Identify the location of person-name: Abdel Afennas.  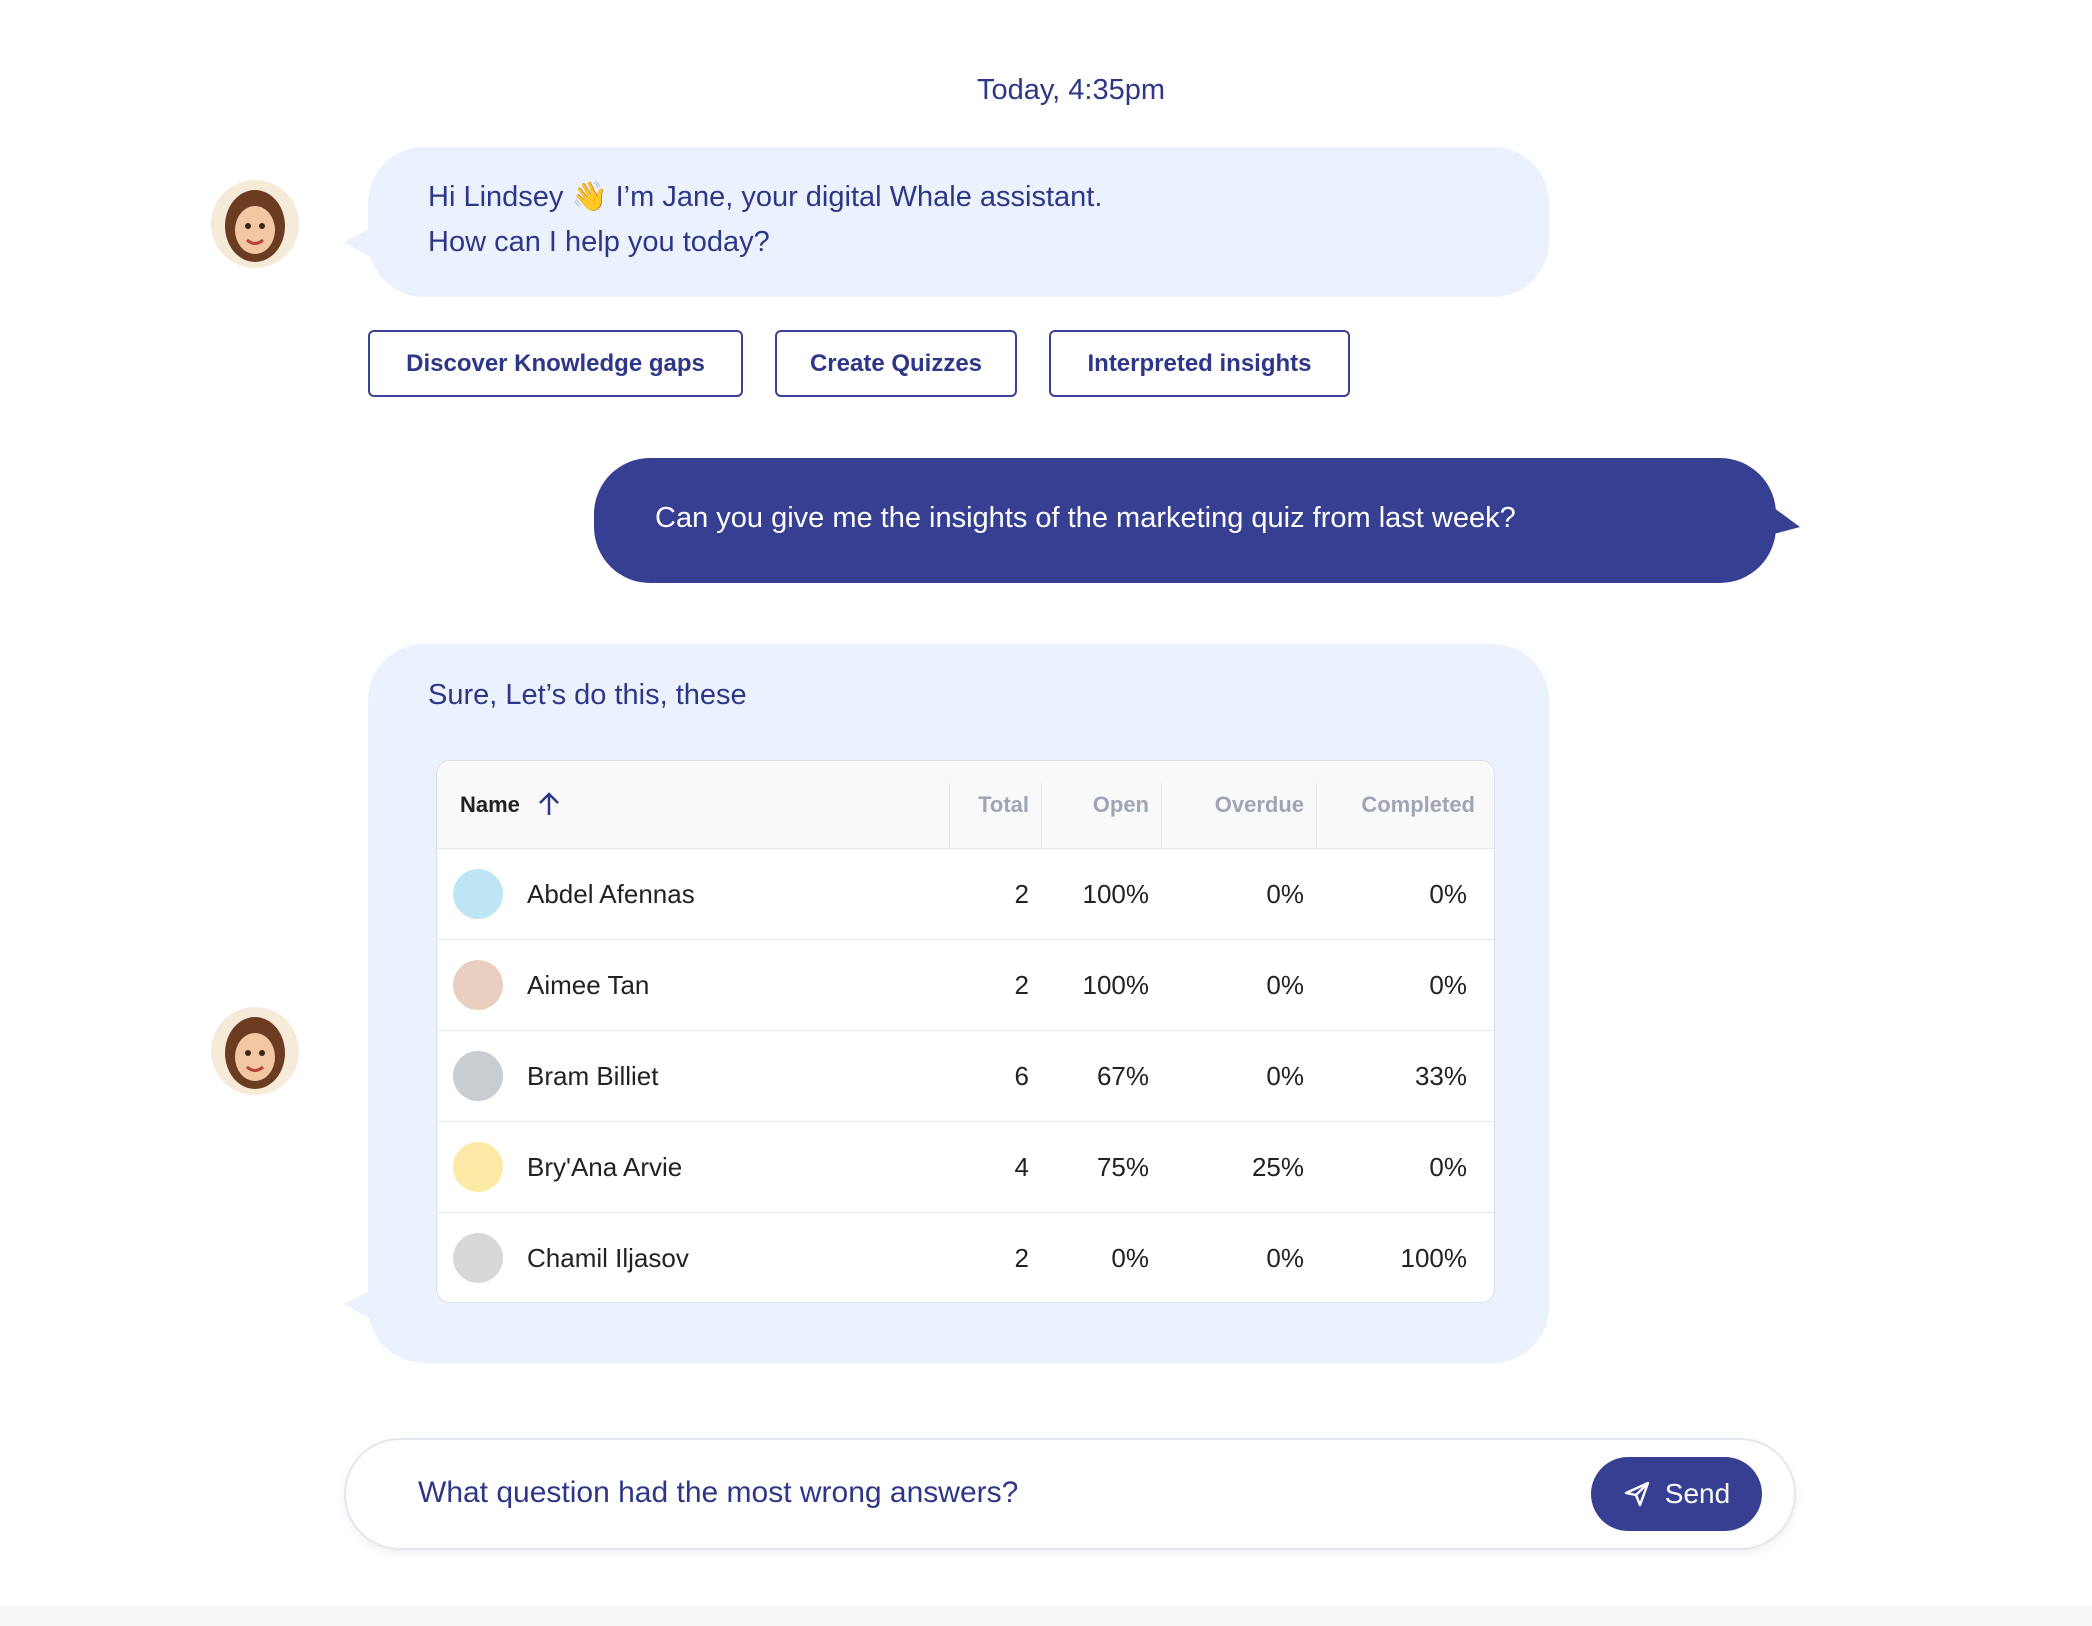
(611, 894).